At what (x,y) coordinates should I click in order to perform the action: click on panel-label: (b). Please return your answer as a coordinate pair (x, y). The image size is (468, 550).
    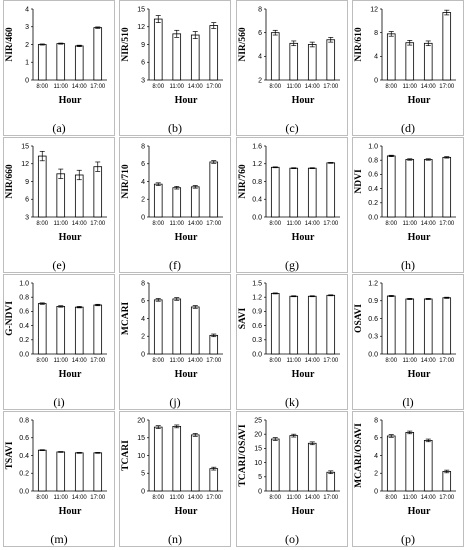
    Looking at the image, I should click on (175, 128).